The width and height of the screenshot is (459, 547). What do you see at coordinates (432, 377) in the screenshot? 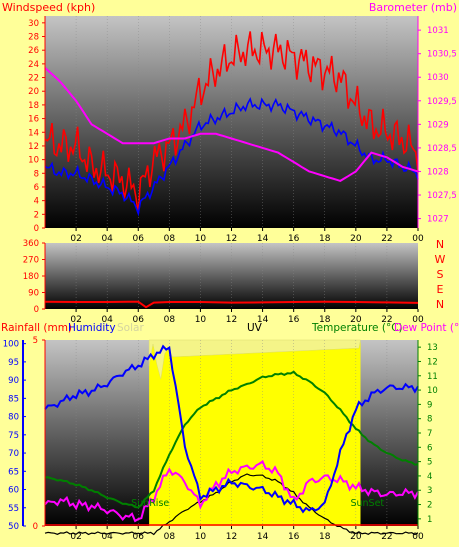
I see `temperature-tick-label: 11` at bounding box center [432, 377].